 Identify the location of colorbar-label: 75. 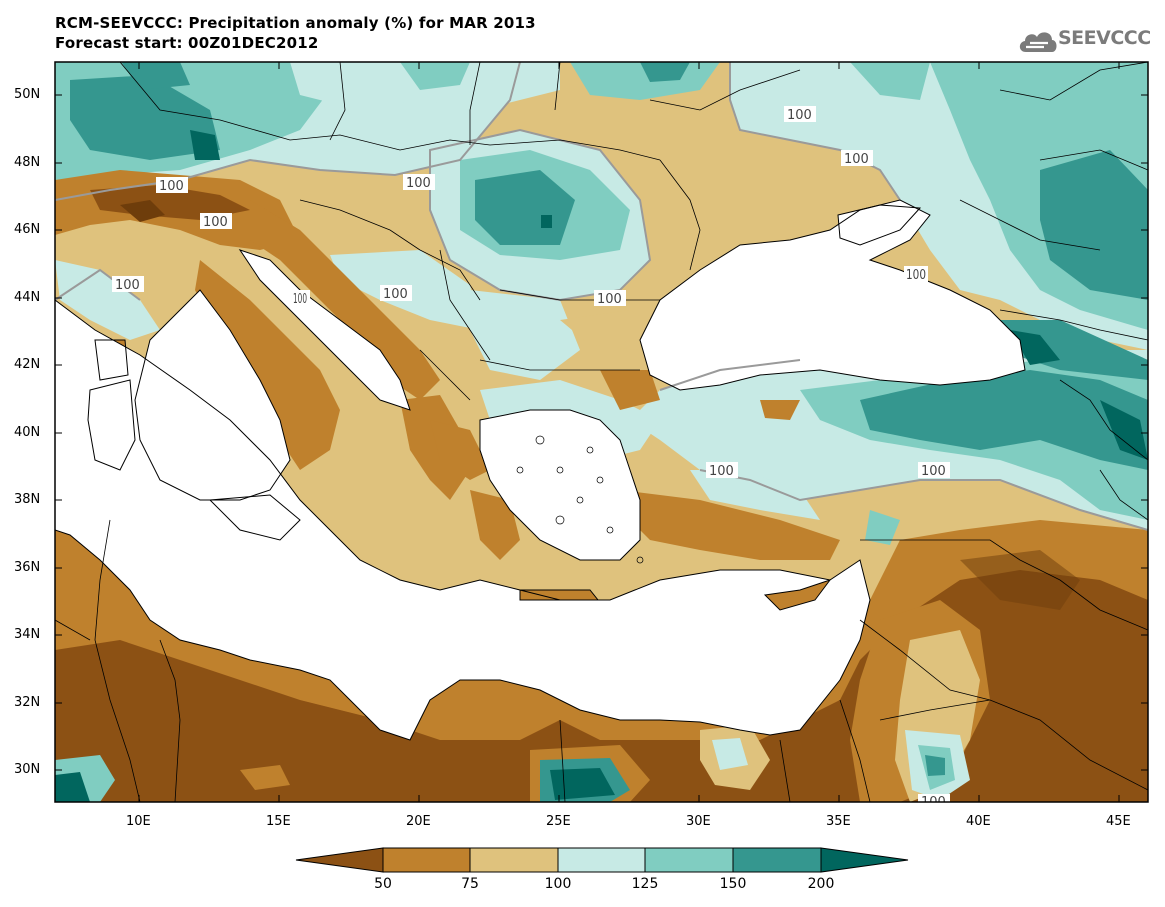
(470, 884).